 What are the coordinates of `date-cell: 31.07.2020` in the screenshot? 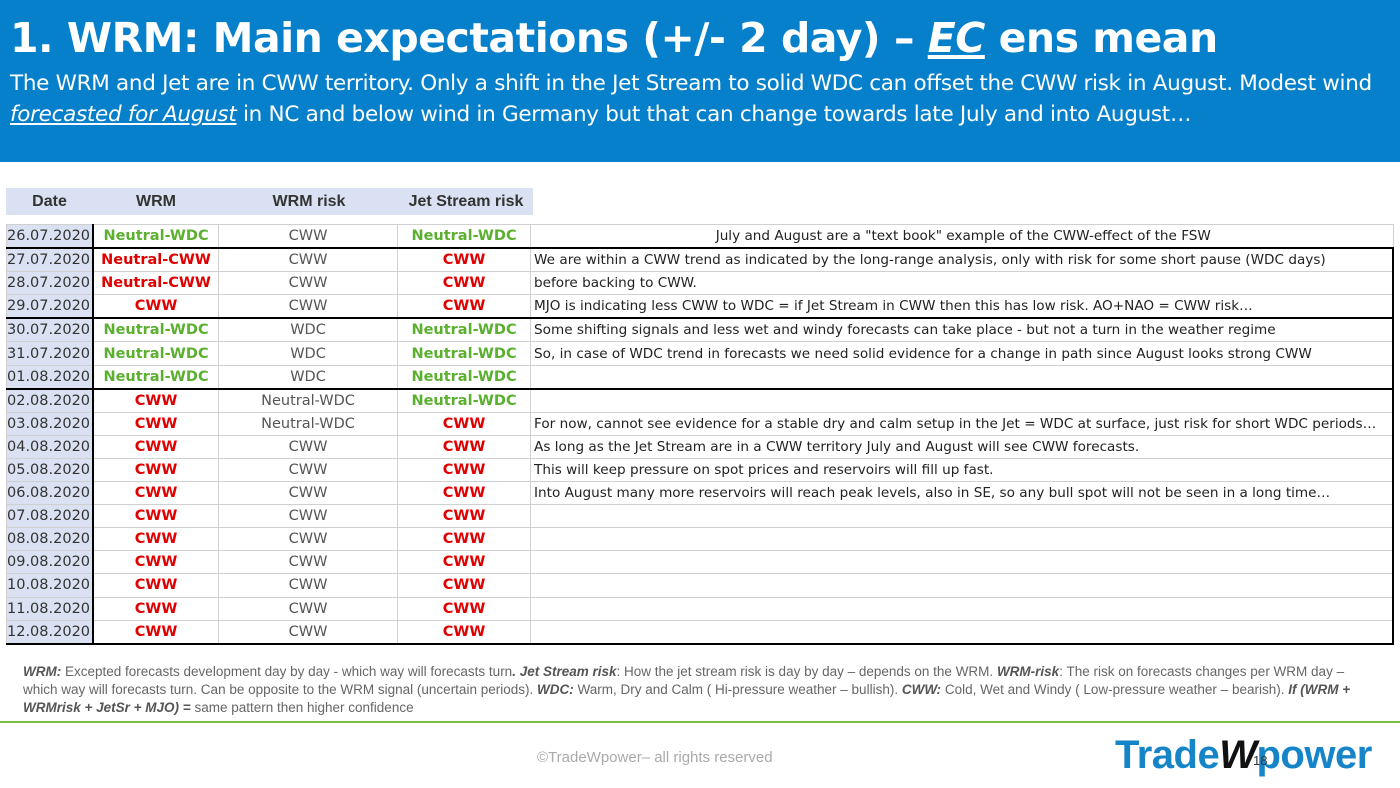 It's located at (50, 353).